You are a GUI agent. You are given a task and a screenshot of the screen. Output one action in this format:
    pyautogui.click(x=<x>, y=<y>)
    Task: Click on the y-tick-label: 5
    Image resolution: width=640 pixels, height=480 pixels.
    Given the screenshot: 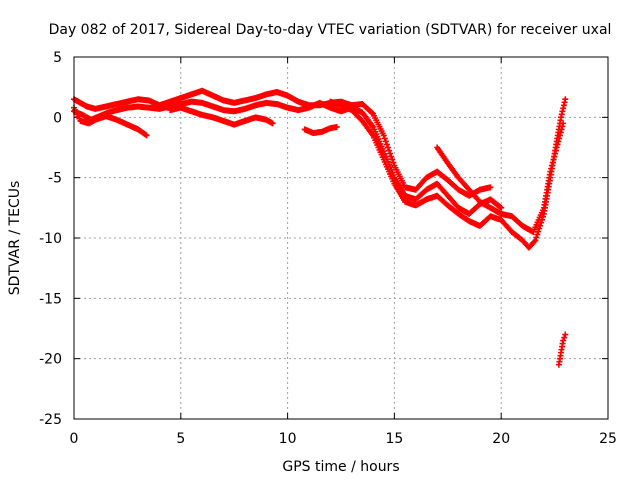 What is the action you would take?
    pyautogui.click(x=57, y=58)
    